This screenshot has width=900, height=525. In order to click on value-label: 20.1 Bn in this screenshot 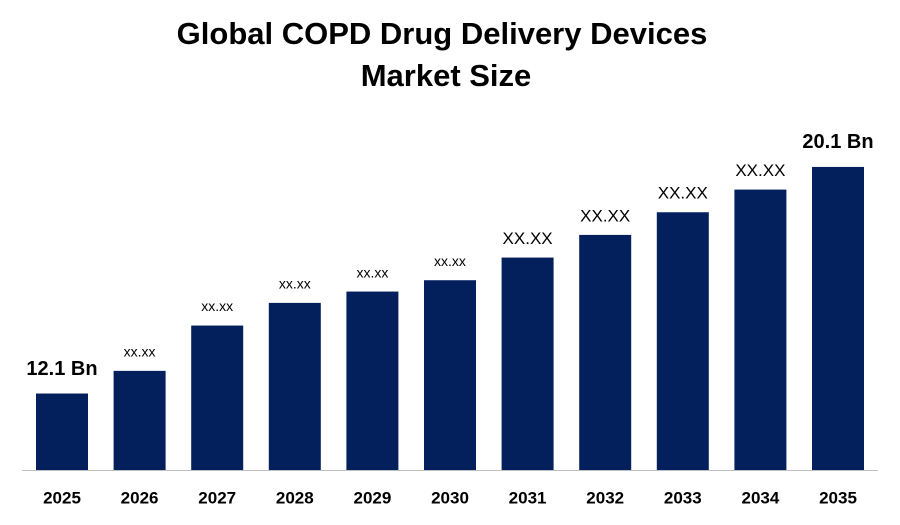, I will do `click(837, 142)`.